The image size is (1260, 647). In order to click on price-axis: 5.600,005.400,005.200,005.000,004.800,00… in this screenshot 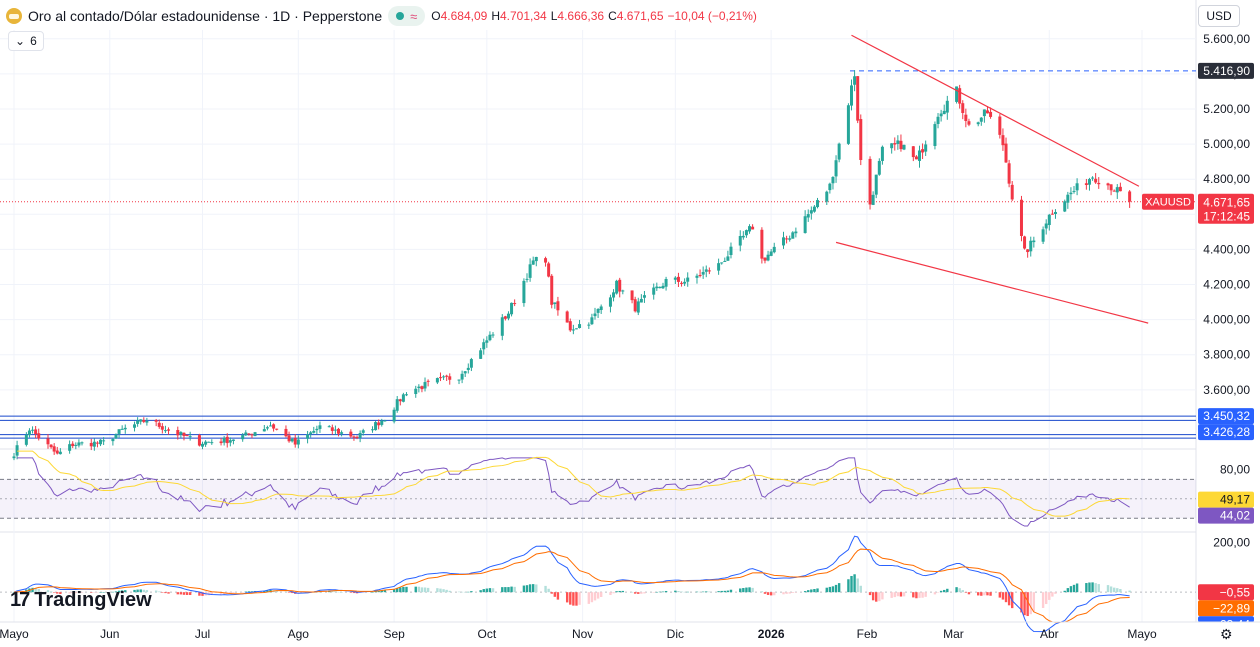, I will do `click(1198, 236)`.